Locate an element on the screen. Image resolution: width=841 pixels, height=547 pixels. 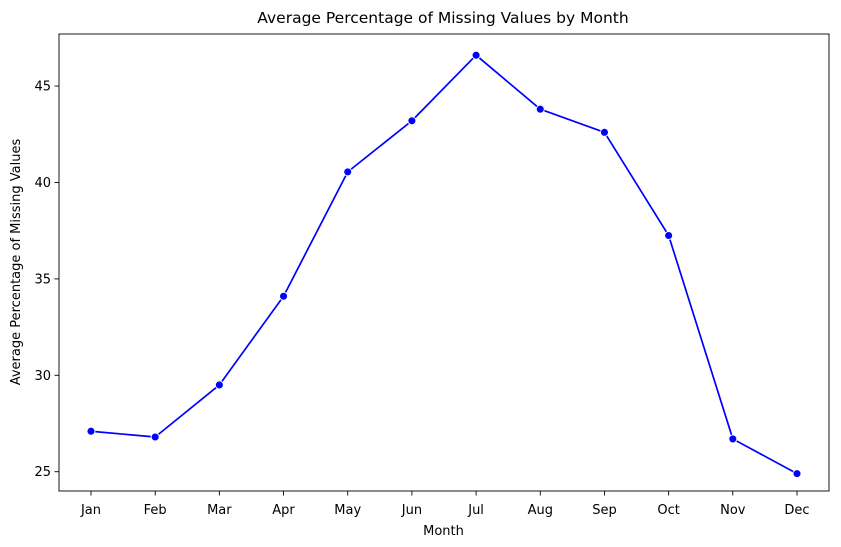
y-tick-label: 30 is located at coordinates (42, 376).